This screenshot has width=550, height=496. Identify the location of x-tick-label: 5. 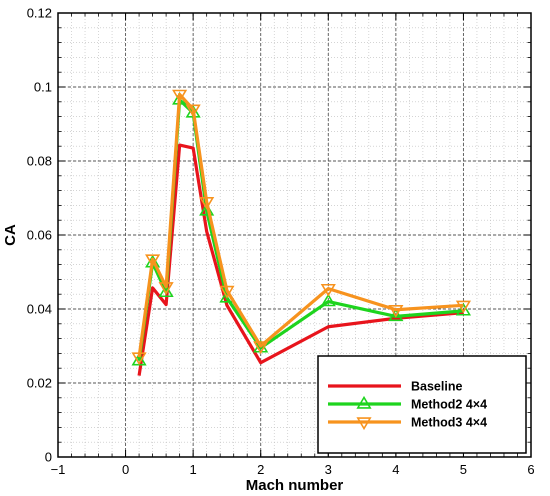
(463, 469).